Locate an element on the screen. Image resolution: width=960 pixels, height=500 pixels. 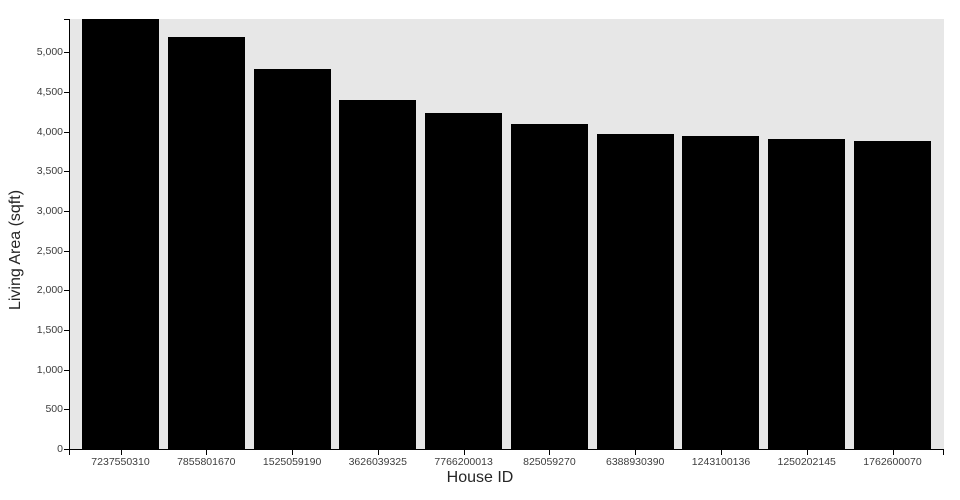
x-tick-label: 7766200013 is located at coordinates (463, 462).